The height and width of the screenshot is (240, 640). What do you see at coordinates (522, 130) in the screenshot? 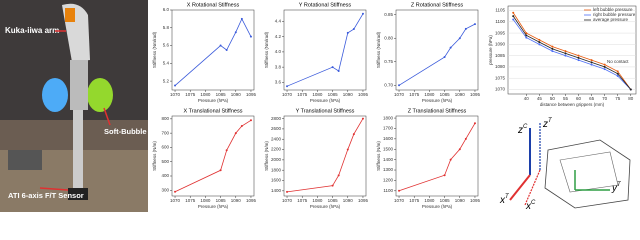
I see `axis-label: zC` at bounding box center [522, 130].